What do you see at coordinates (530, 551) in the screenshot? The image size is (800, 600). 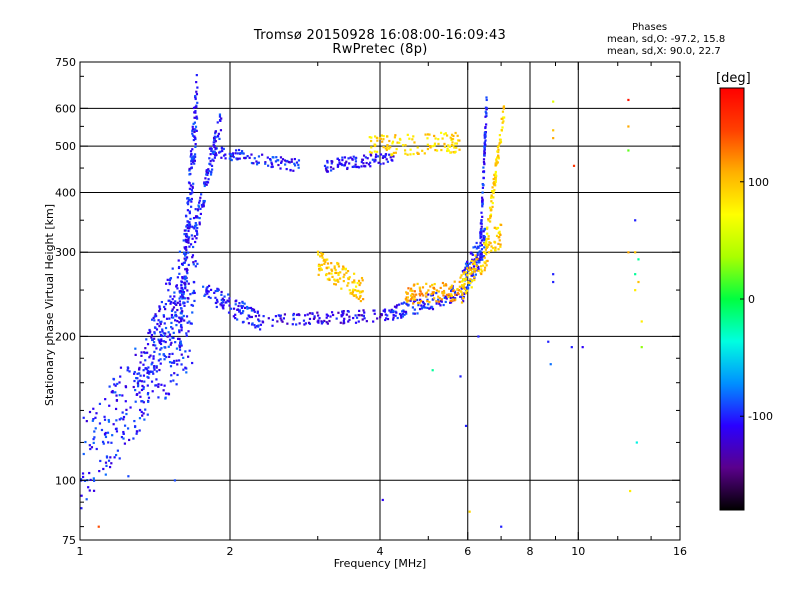 I see `x-tick-label: 8` at bounding box center [530, 551].